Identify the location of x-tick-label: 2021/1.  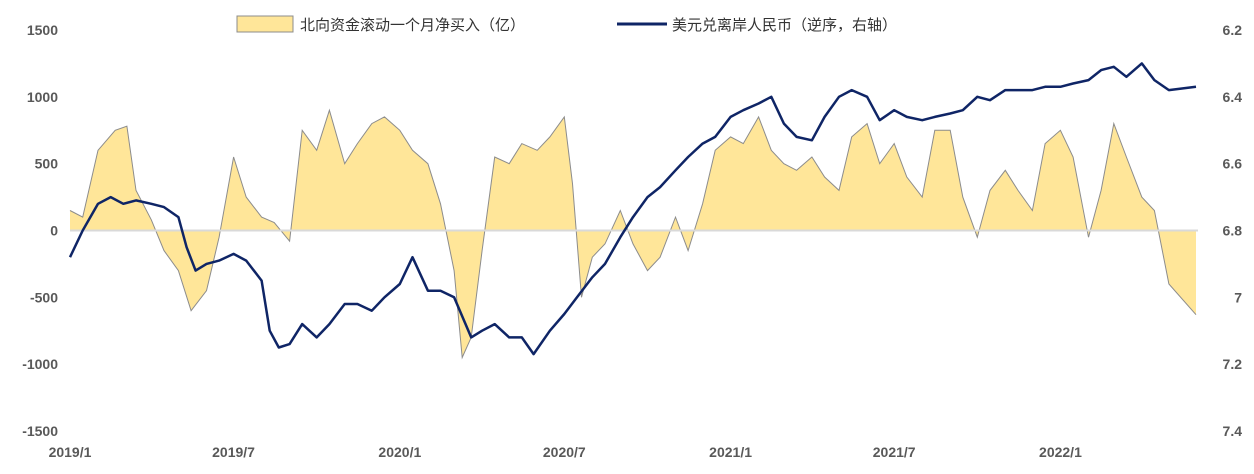
(730, 452).